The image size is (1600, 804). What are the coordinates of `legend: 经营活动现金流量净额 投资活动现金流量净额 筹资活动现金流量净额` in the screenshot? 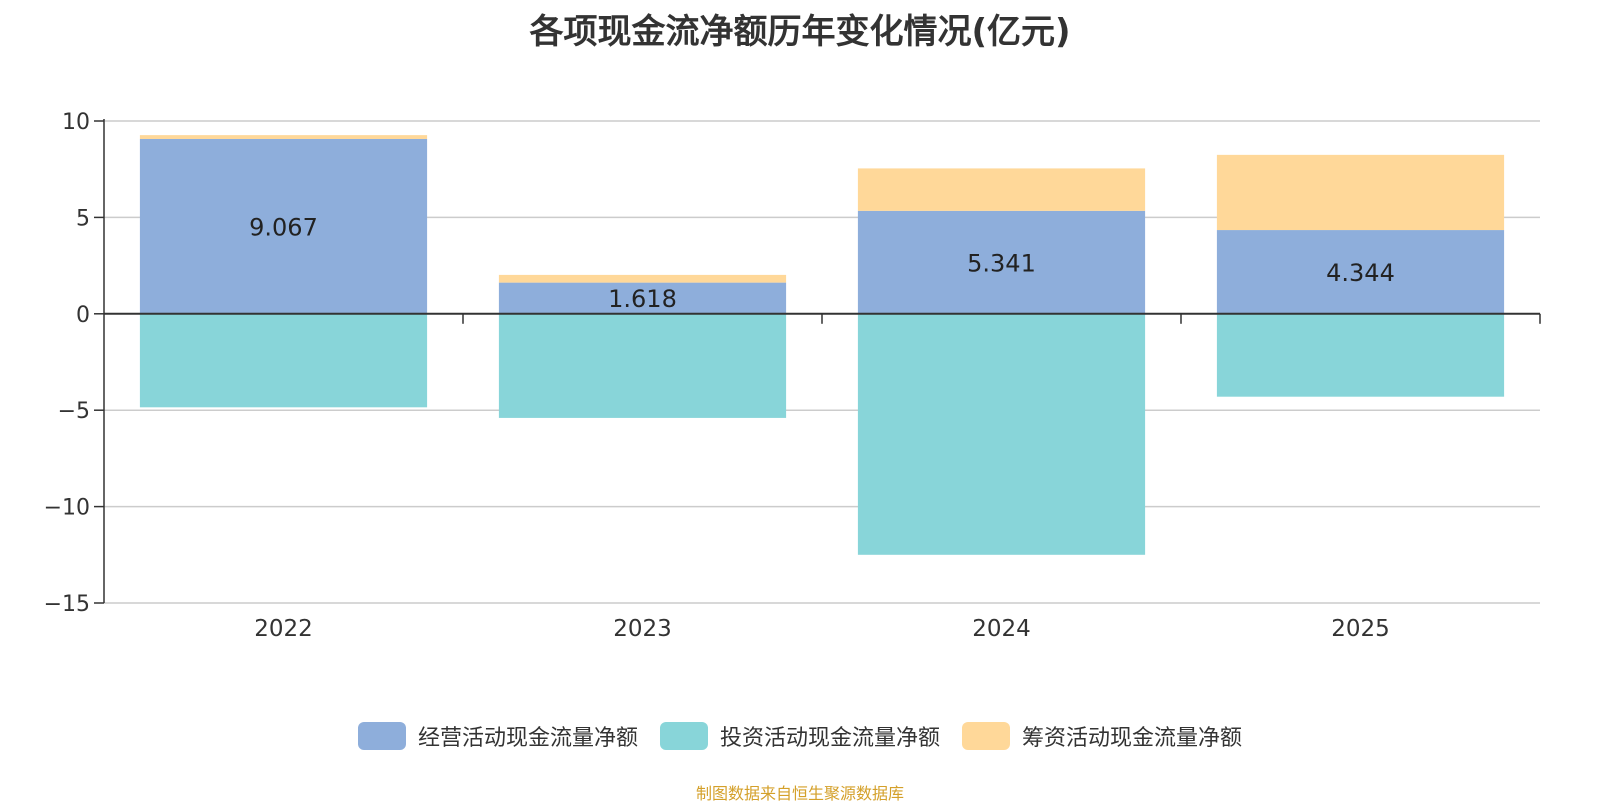 It's located at (800, 736).